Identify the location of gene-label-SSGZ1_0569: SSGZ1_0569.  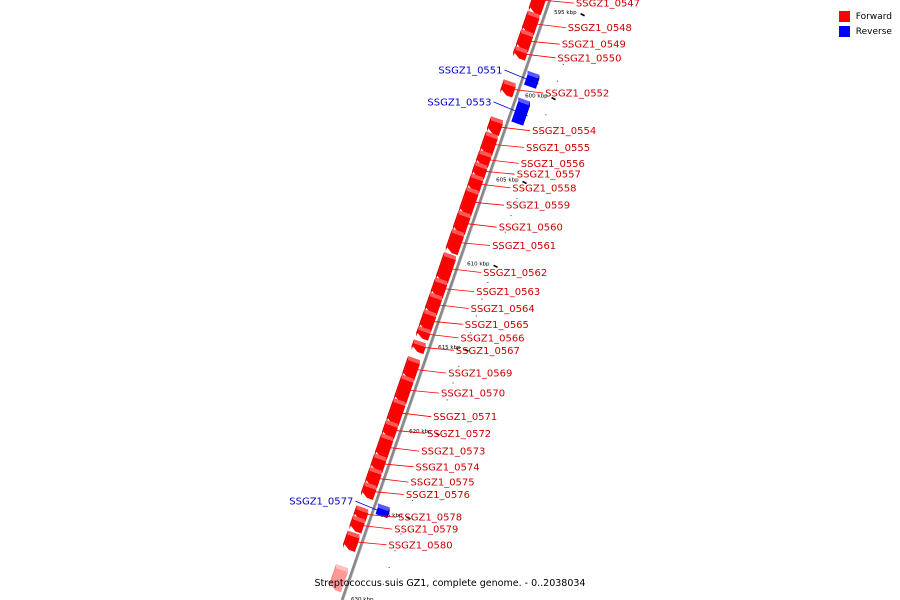
(480, 374).